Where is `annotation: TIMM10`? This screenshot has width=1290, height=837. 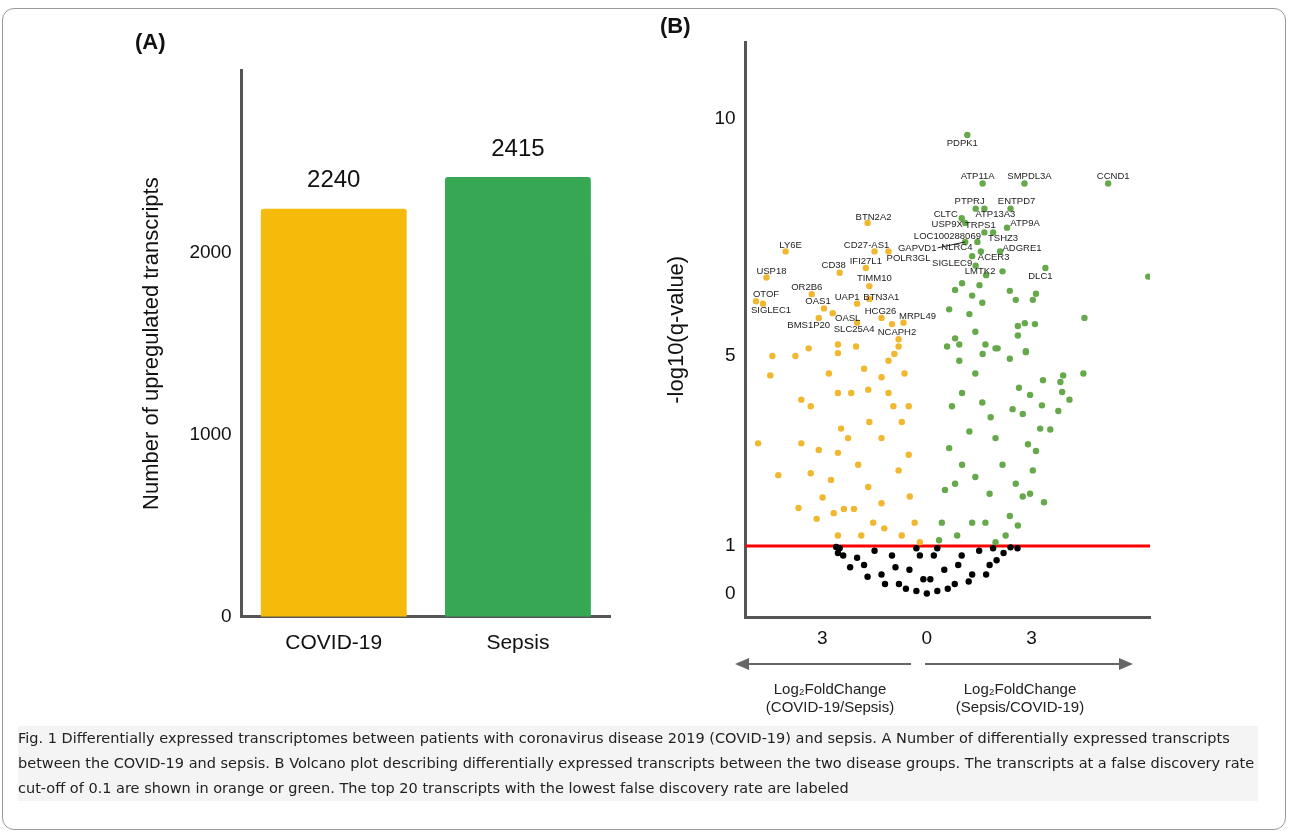 annotation: TIMM10 is located at coordinates (874, 277).